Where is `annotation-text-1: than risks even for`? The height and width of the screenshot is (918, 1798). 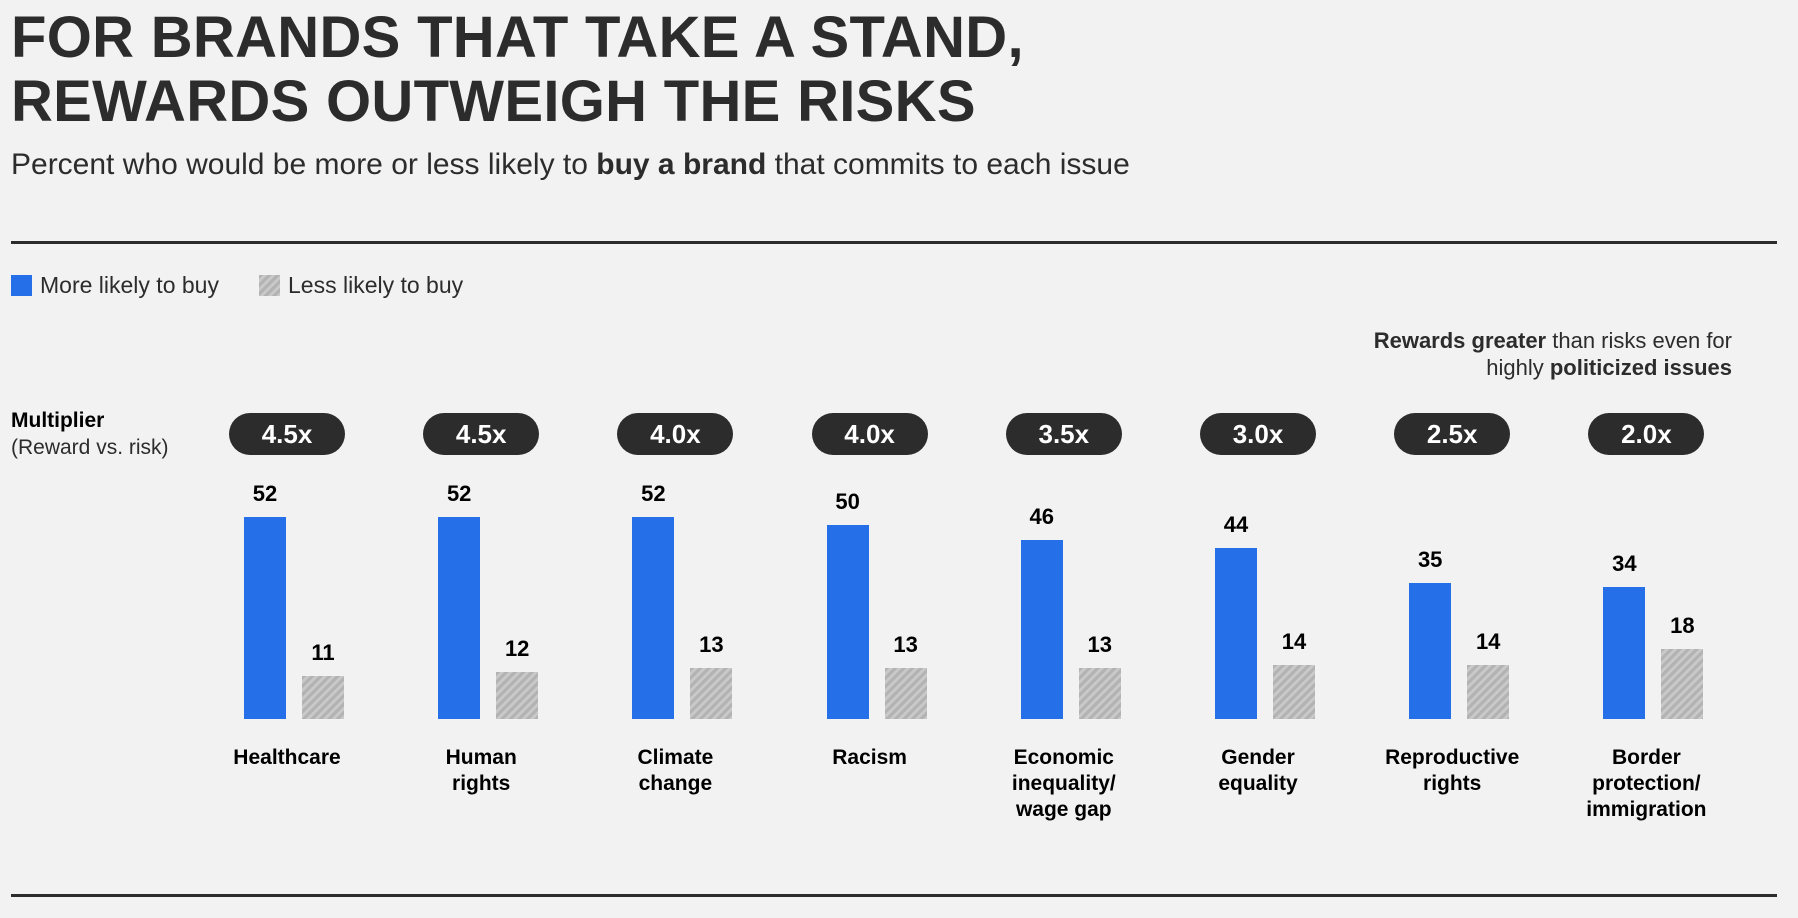
annotation-text-1: than risks even for is located at coordinates (1639, 340).